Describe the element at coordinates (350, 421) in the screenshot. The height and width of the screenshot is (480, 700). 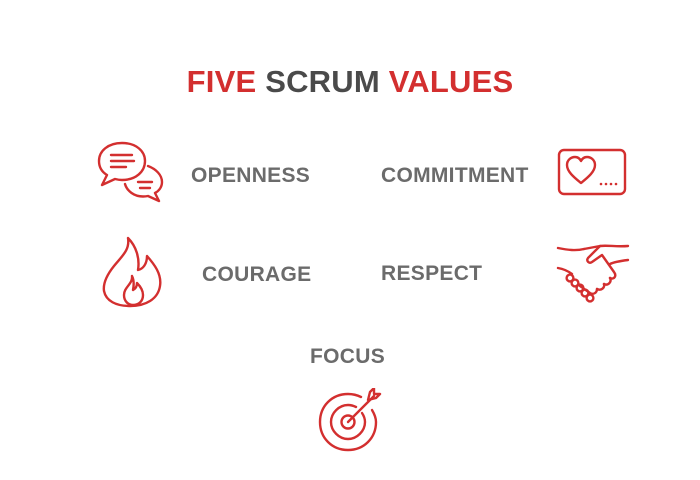
I see `target-arrow-icon` at that location.